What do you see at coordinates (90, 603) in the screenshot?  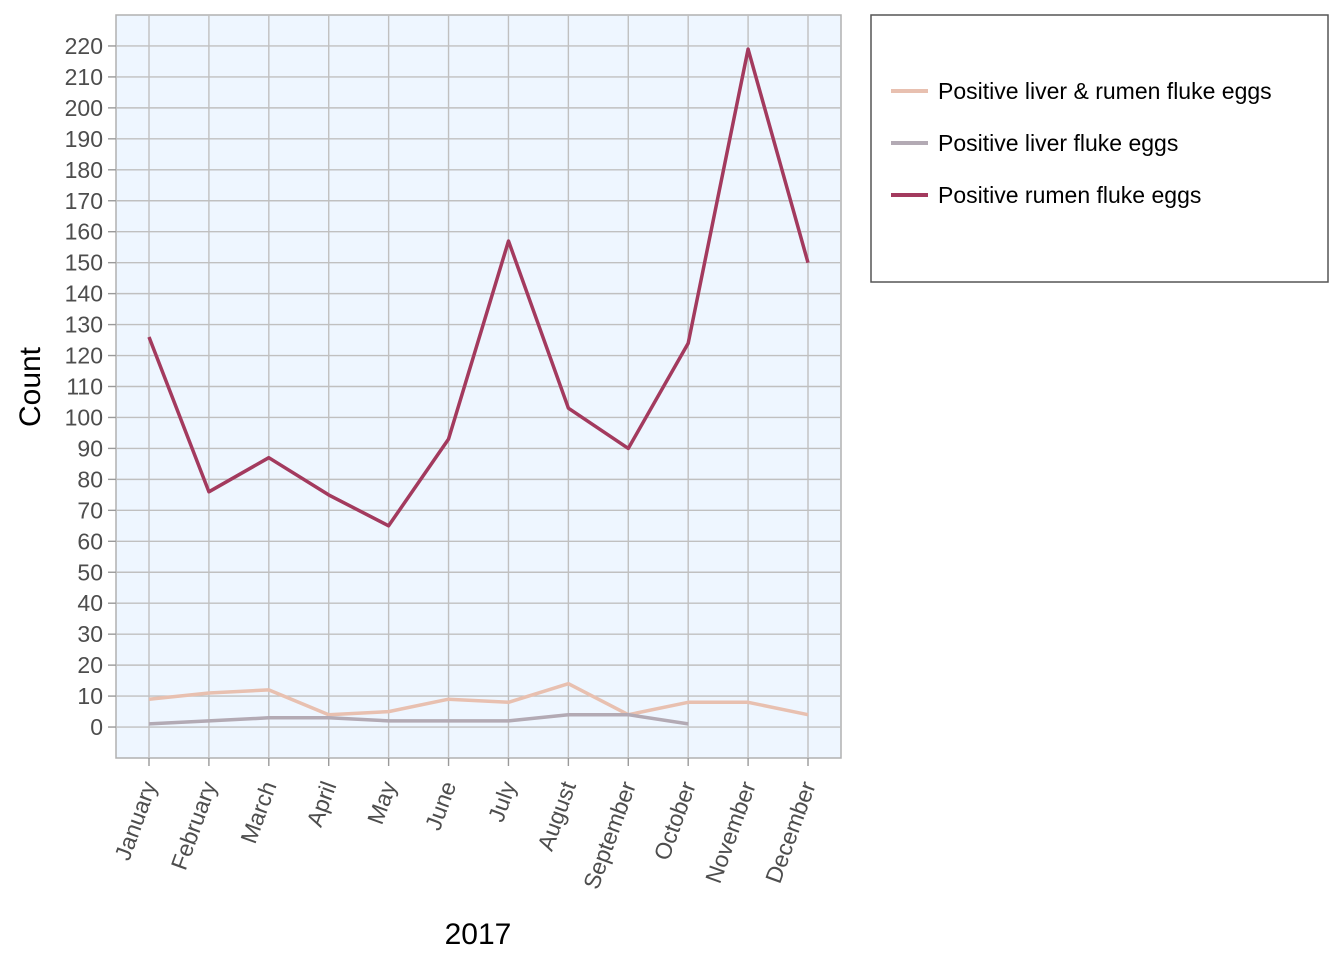 I see `y-tick-label: 40` at bounding box center [90, 603].